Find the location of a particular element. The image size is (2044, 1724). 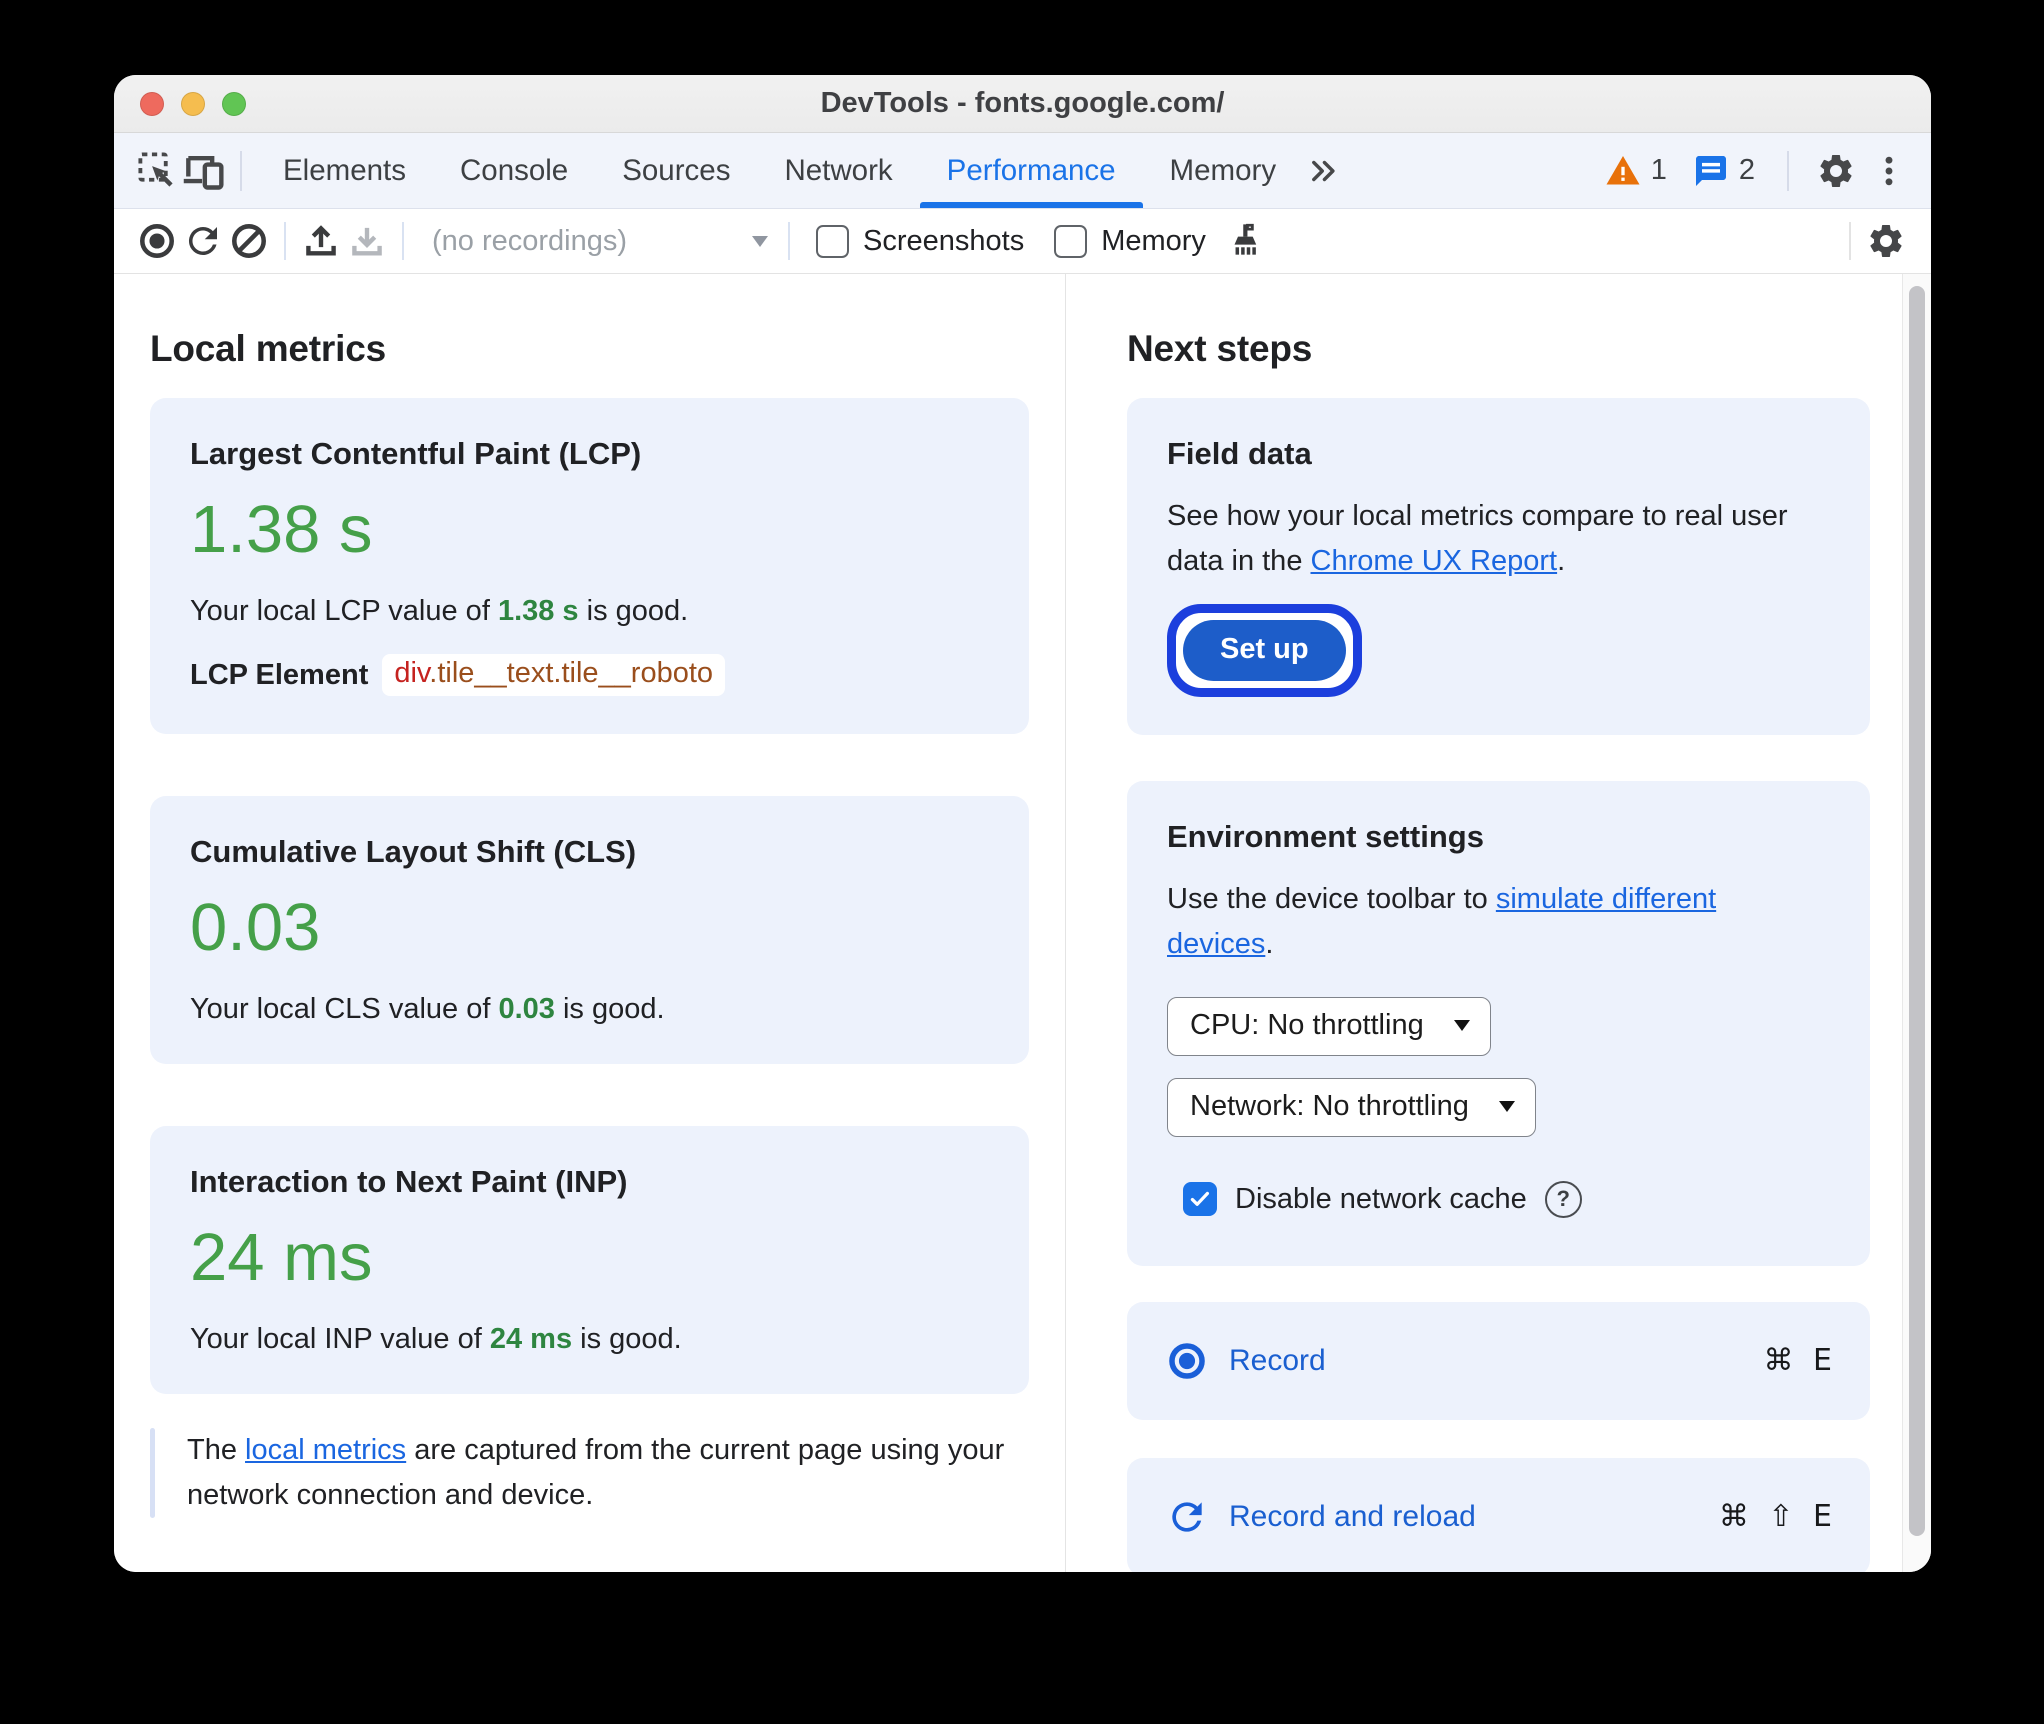

local-metrics-heading: Local metrics is located at coordinates (268, 348).